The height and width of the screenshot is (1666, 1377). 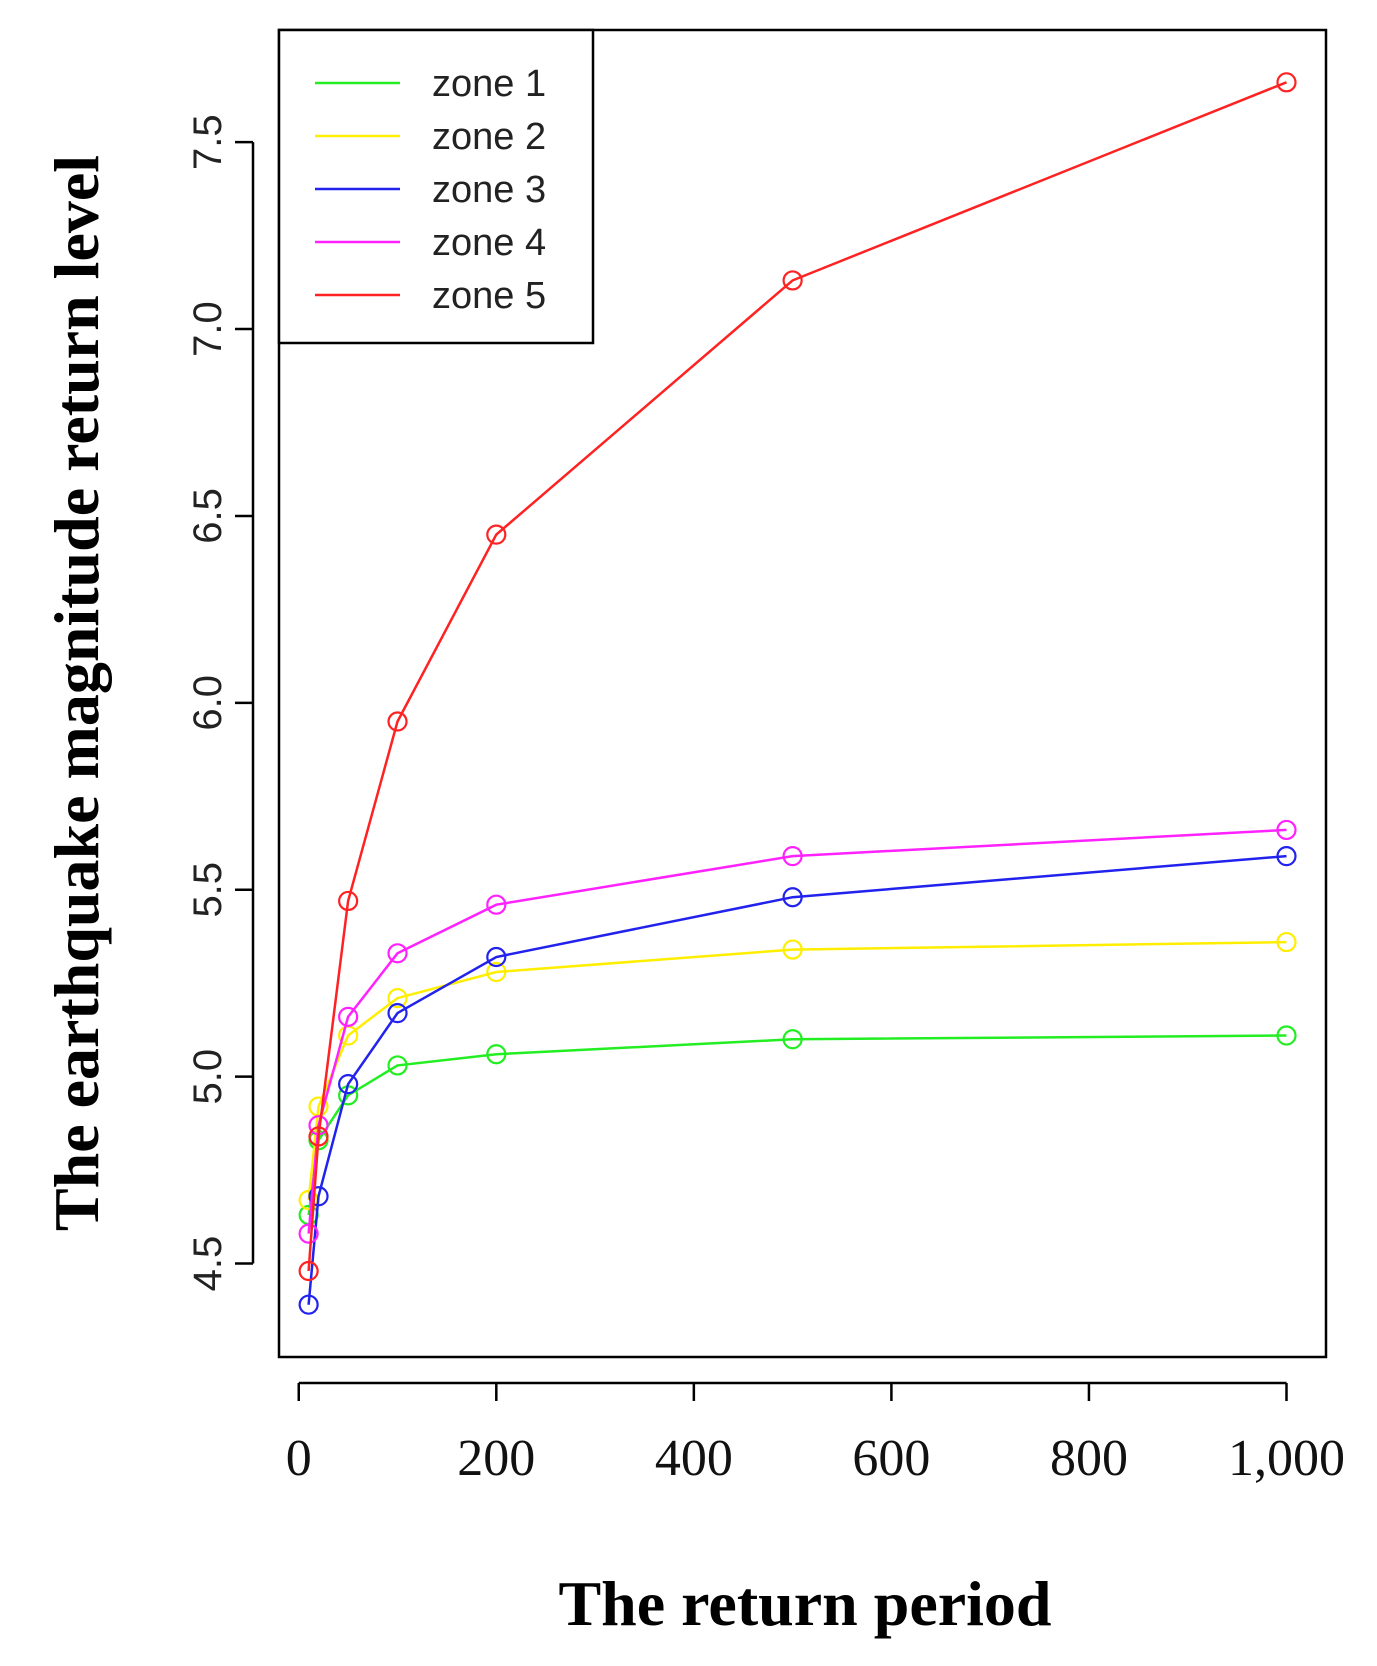 I want to click on x-tick-label: 200, so click(x=496, y=1458).